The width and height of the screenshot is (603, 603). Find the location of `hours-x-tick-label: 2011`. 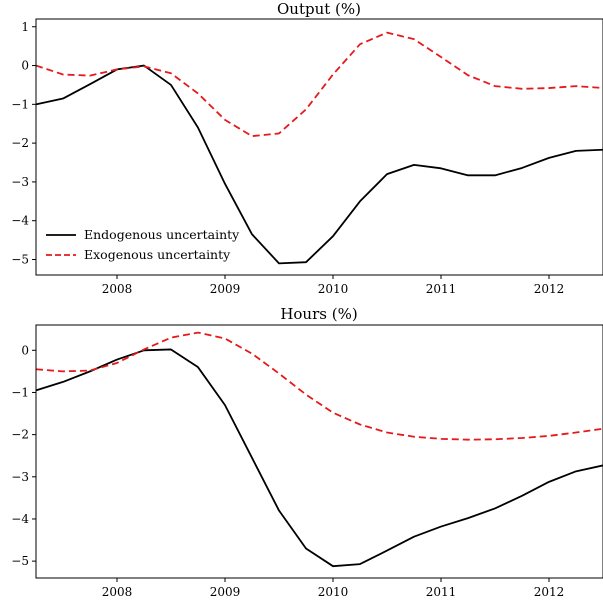

hours-x-tick-label: 2011 is located at coordinates (441, 592).